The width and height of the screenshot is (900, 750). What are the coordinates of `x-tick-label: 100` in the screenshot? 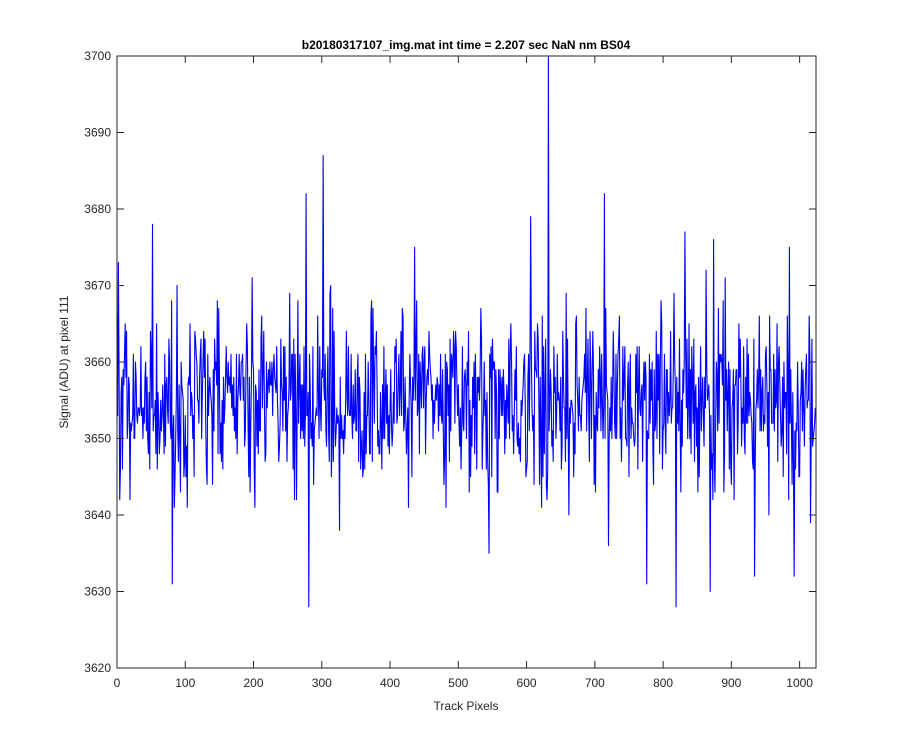 It's located at (185, 683).